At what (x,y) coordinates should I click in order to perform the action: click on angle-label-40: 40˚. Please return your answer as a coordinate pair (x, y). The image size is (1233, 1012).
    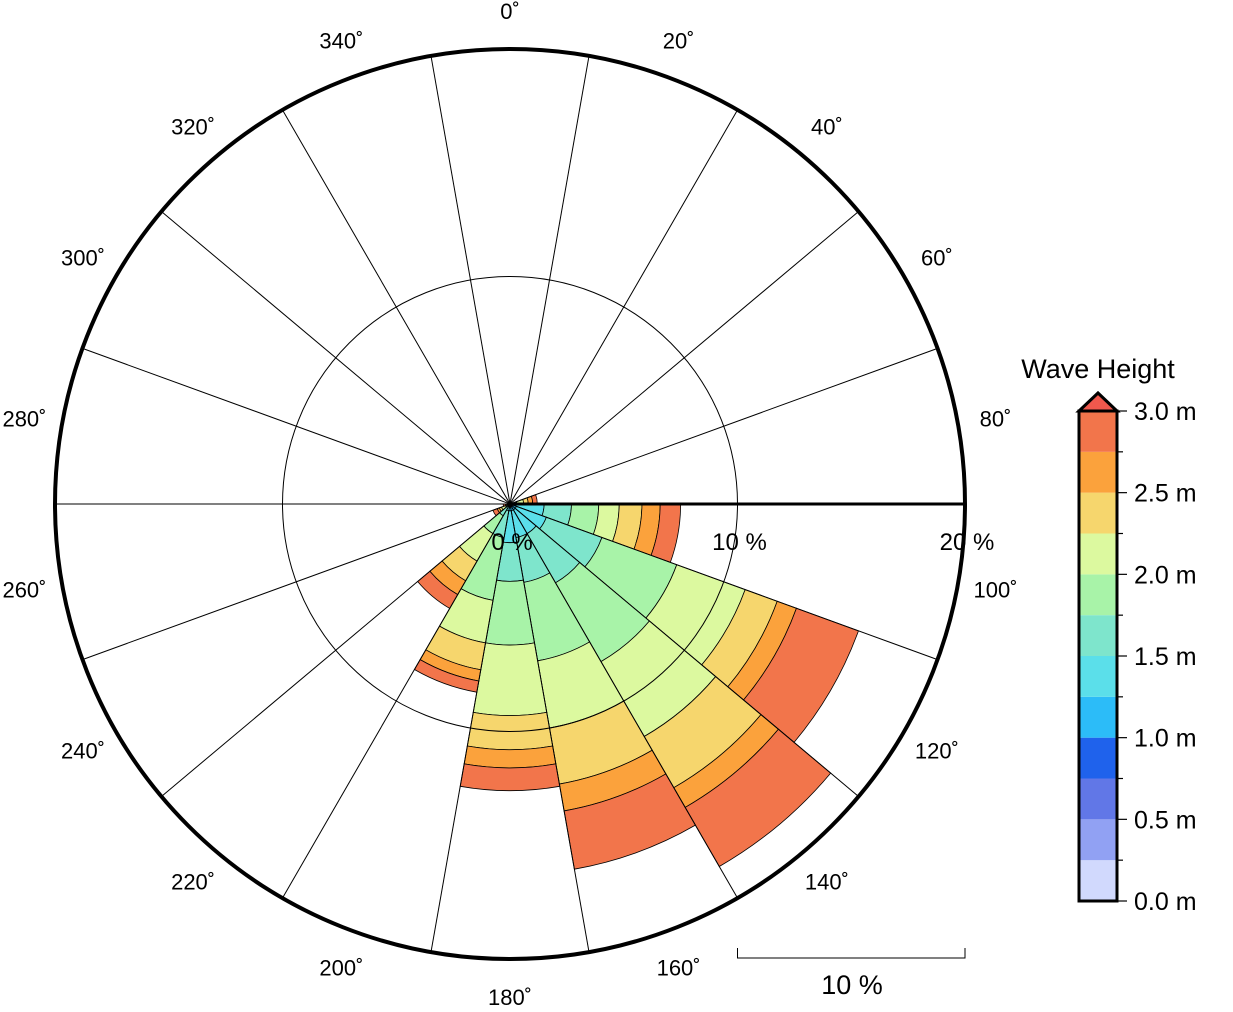
    Looking at the image, I should click on (827, 126).